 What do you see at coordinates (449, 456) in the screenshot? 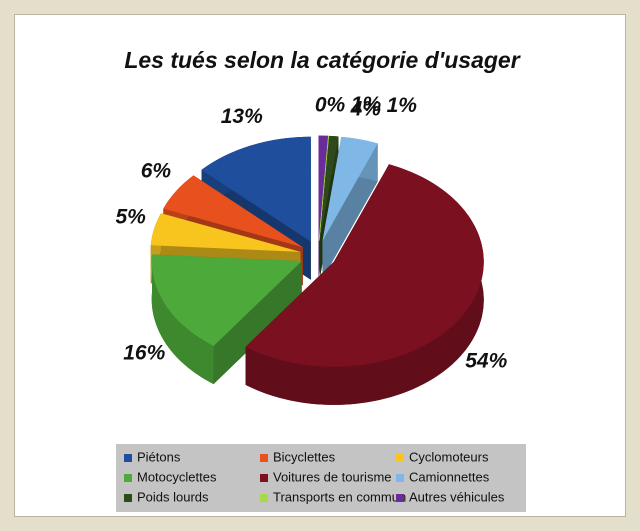
I see `legend-label: Cyclomoteurs` at bounding box center [449, 456].